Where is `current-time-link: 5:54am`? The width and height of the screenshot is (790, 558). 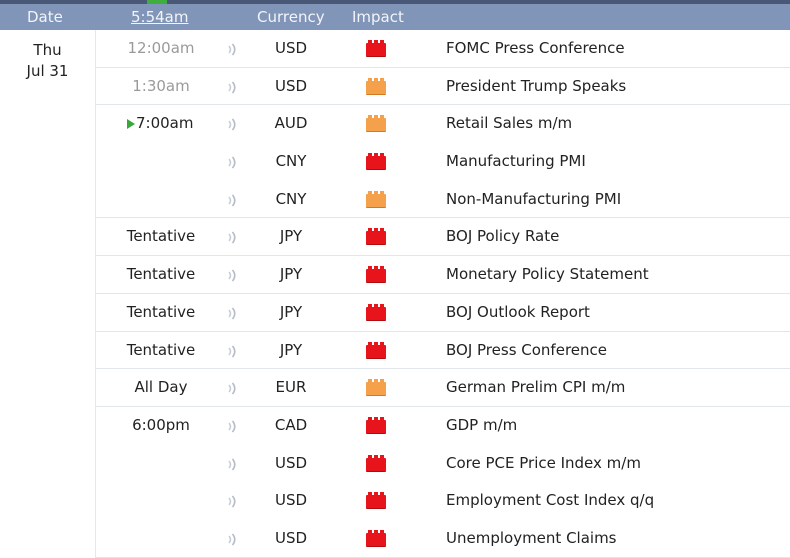 current-time-link: 5:54am is located at coordinates (160, 17).